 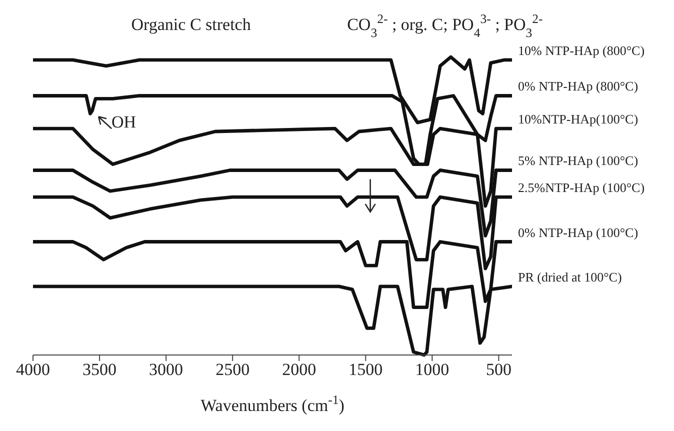 I want to click on x-tick-label: 1500, so click(x=365, y=370).